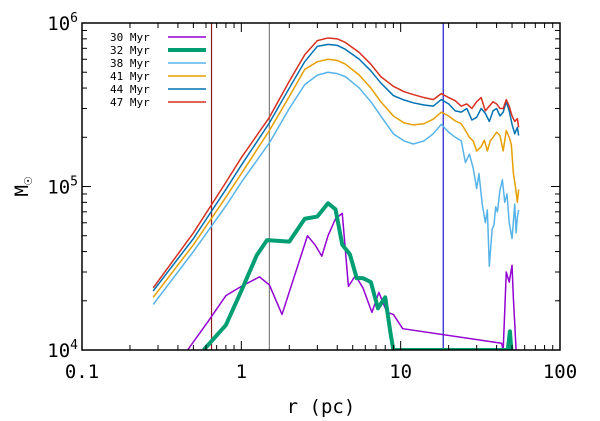  Describe the element at coordinates (241, 372) in the screenshot. I see `x-tick-label: 1` at that location.